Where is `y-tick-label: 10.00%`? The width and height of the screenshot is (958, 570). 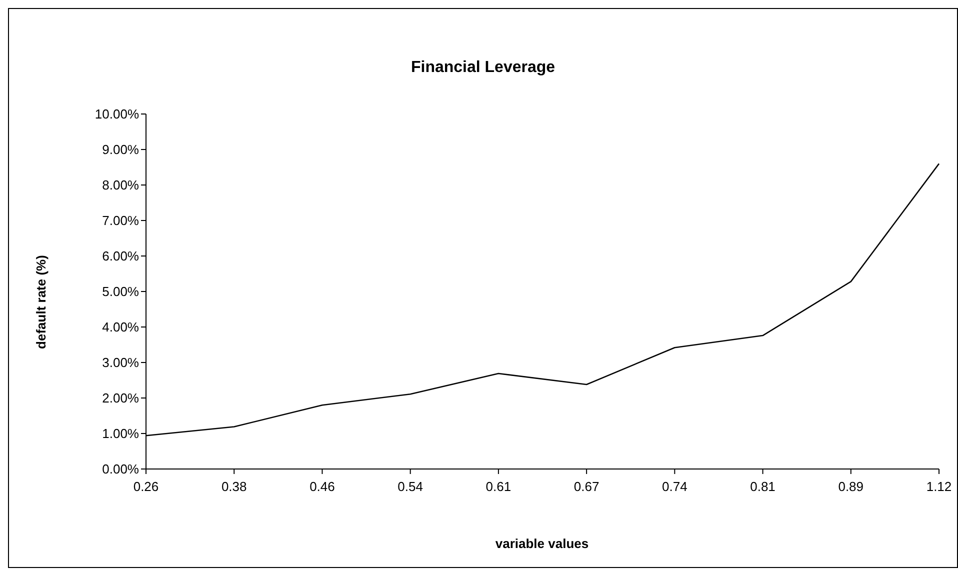
y-tick-label: 10.00% is located at coordinates (117, 114).